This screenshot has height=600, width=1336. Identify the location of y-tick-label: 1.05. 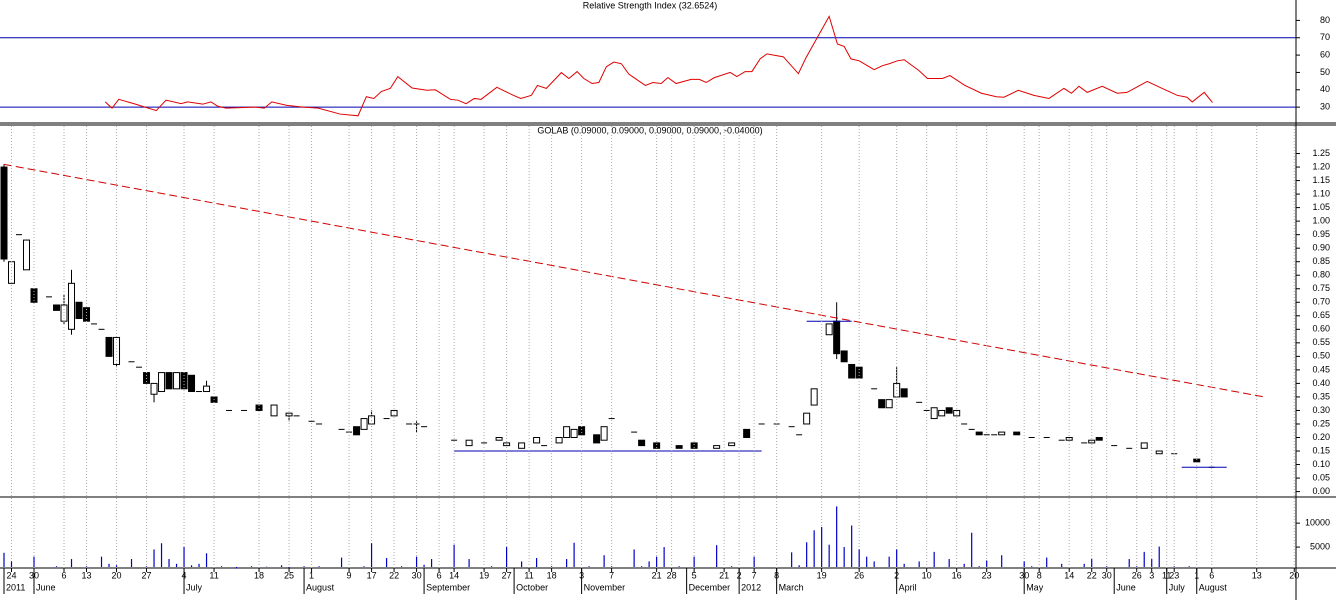
(1321, 207).